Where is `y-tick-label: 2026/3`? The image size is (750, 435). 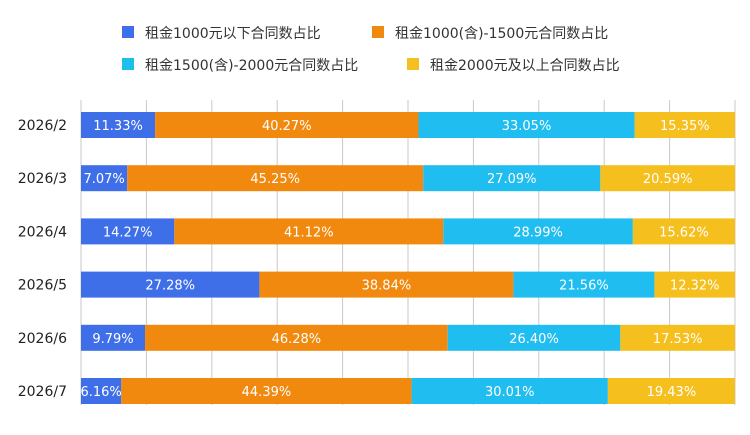 y-tick-label: 2026/3 is located at coordinates (42, 179).